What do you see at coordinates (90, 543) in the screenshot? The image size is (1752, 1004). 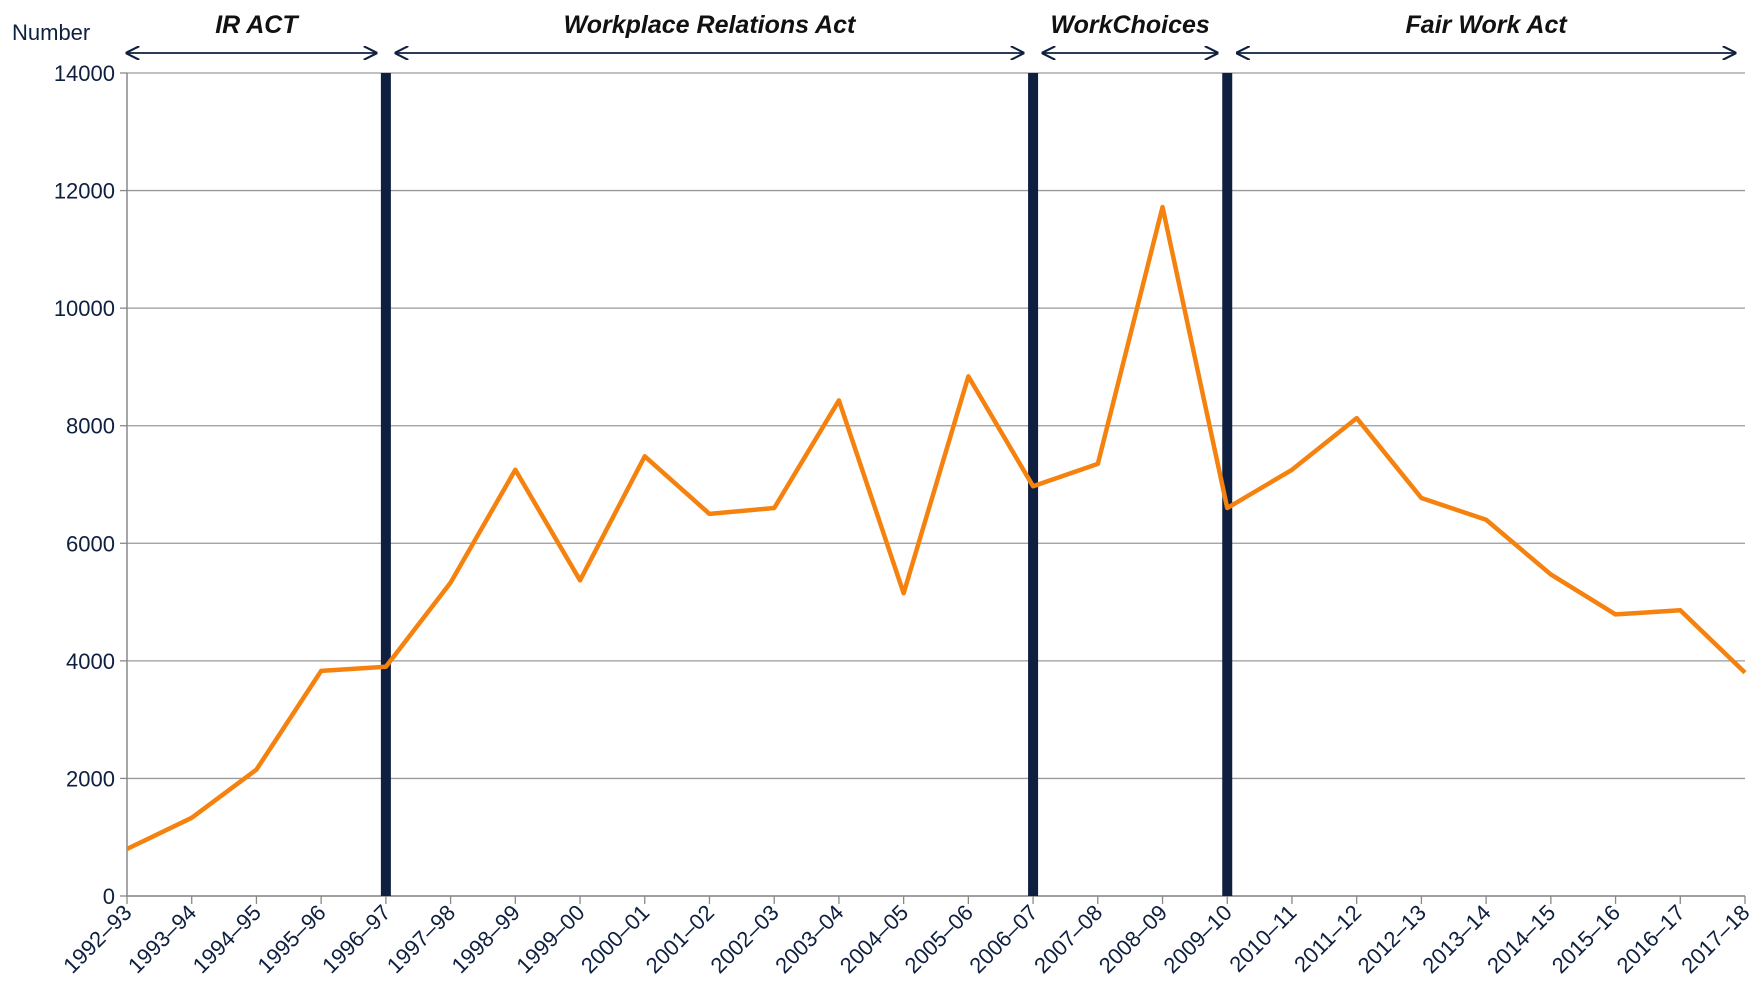 I see `y-tick-label: 6000` at bounding box center [90, 543].